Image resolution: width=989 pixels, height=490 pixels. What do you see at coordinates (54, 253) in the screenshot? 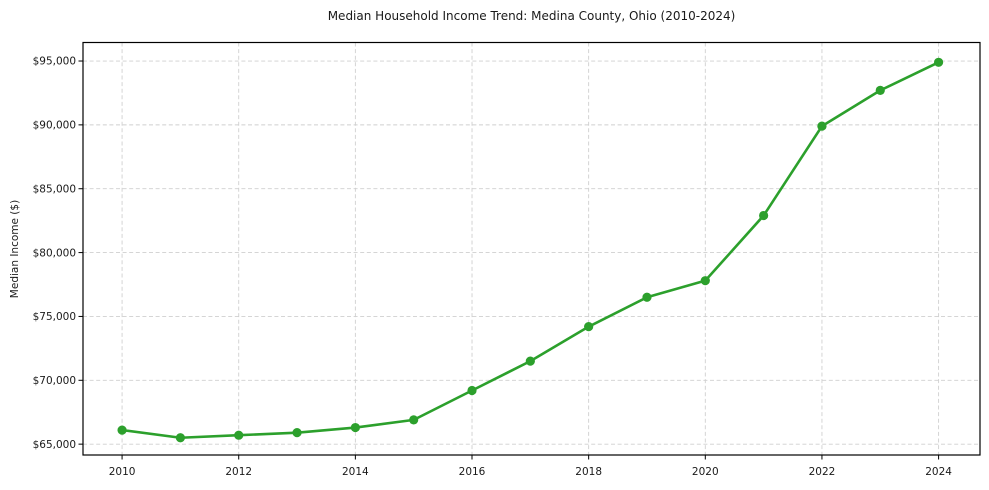
I see `y-tick-label: $80,000` at bounding box center [54, 253].